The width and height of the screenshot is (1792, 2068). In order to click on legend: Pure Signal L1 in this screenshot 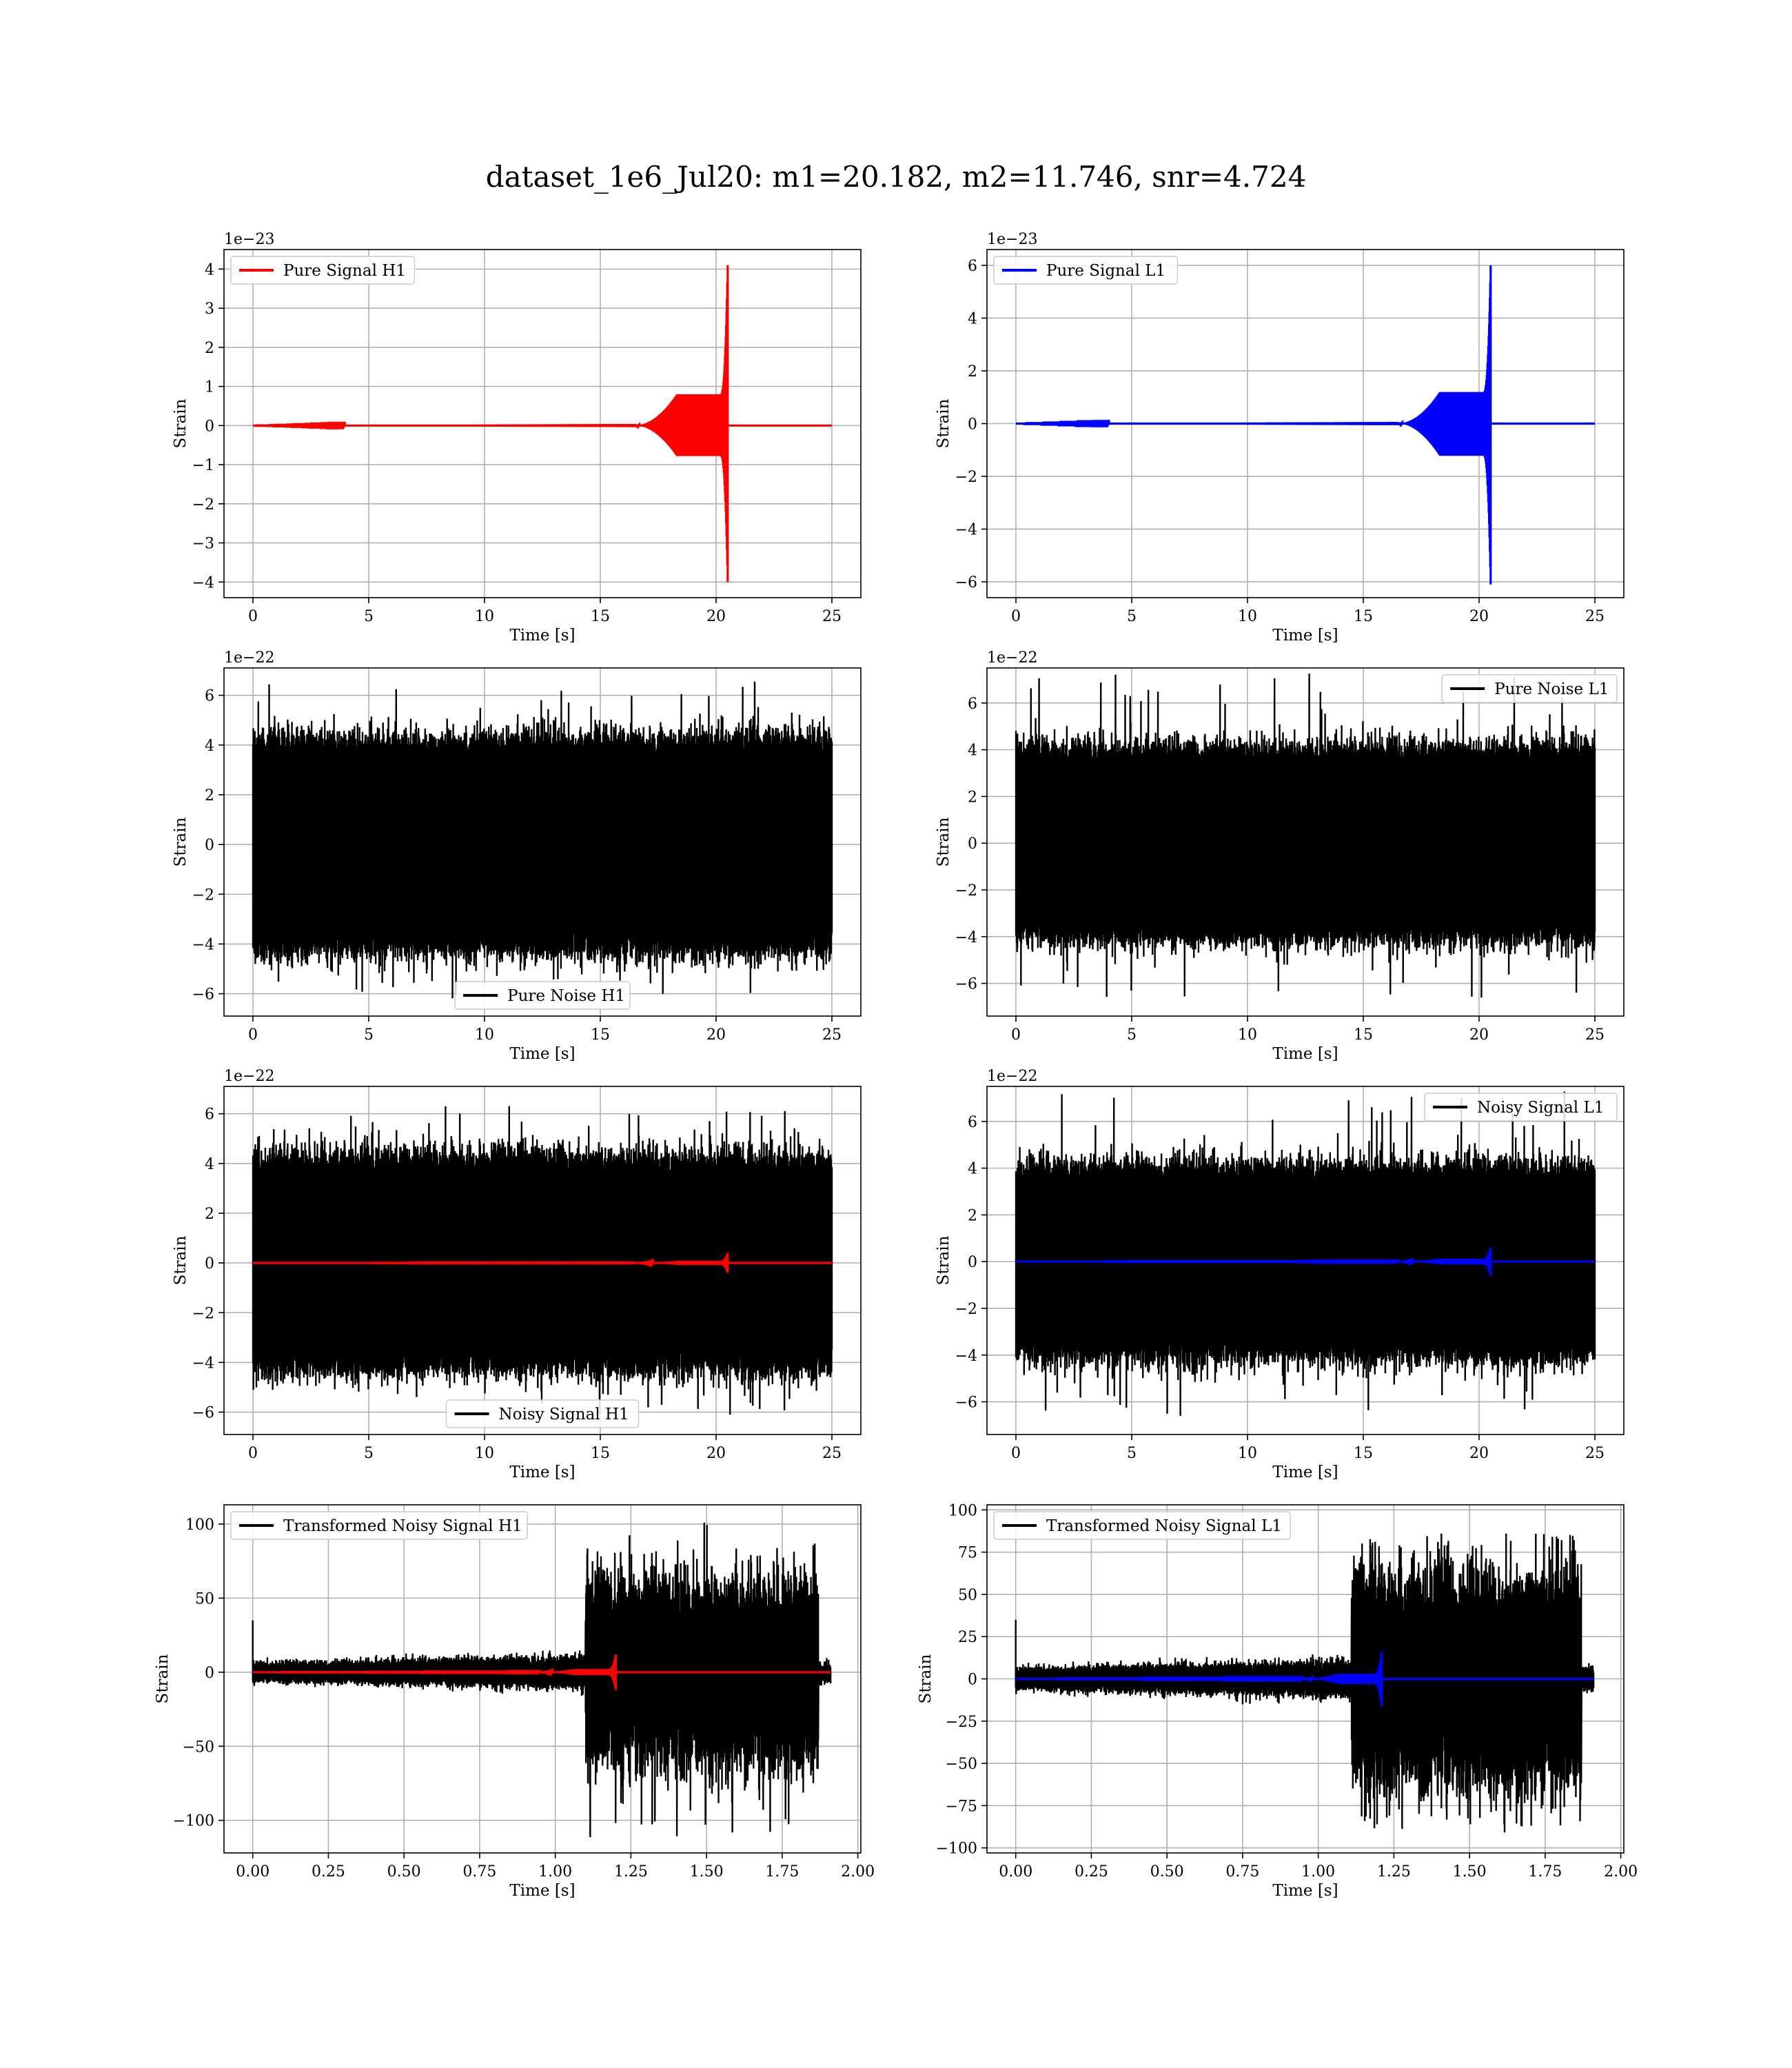, I will do `click(1086, 270)`.